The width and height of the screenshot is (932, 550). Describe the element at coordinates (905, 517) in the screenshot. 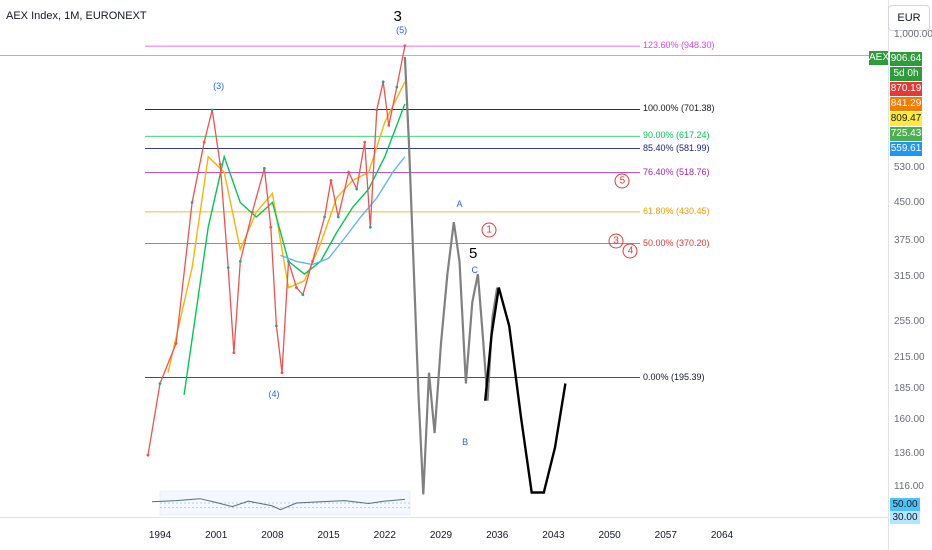

I see `oscillator-tag-1: 30.00` at that location.